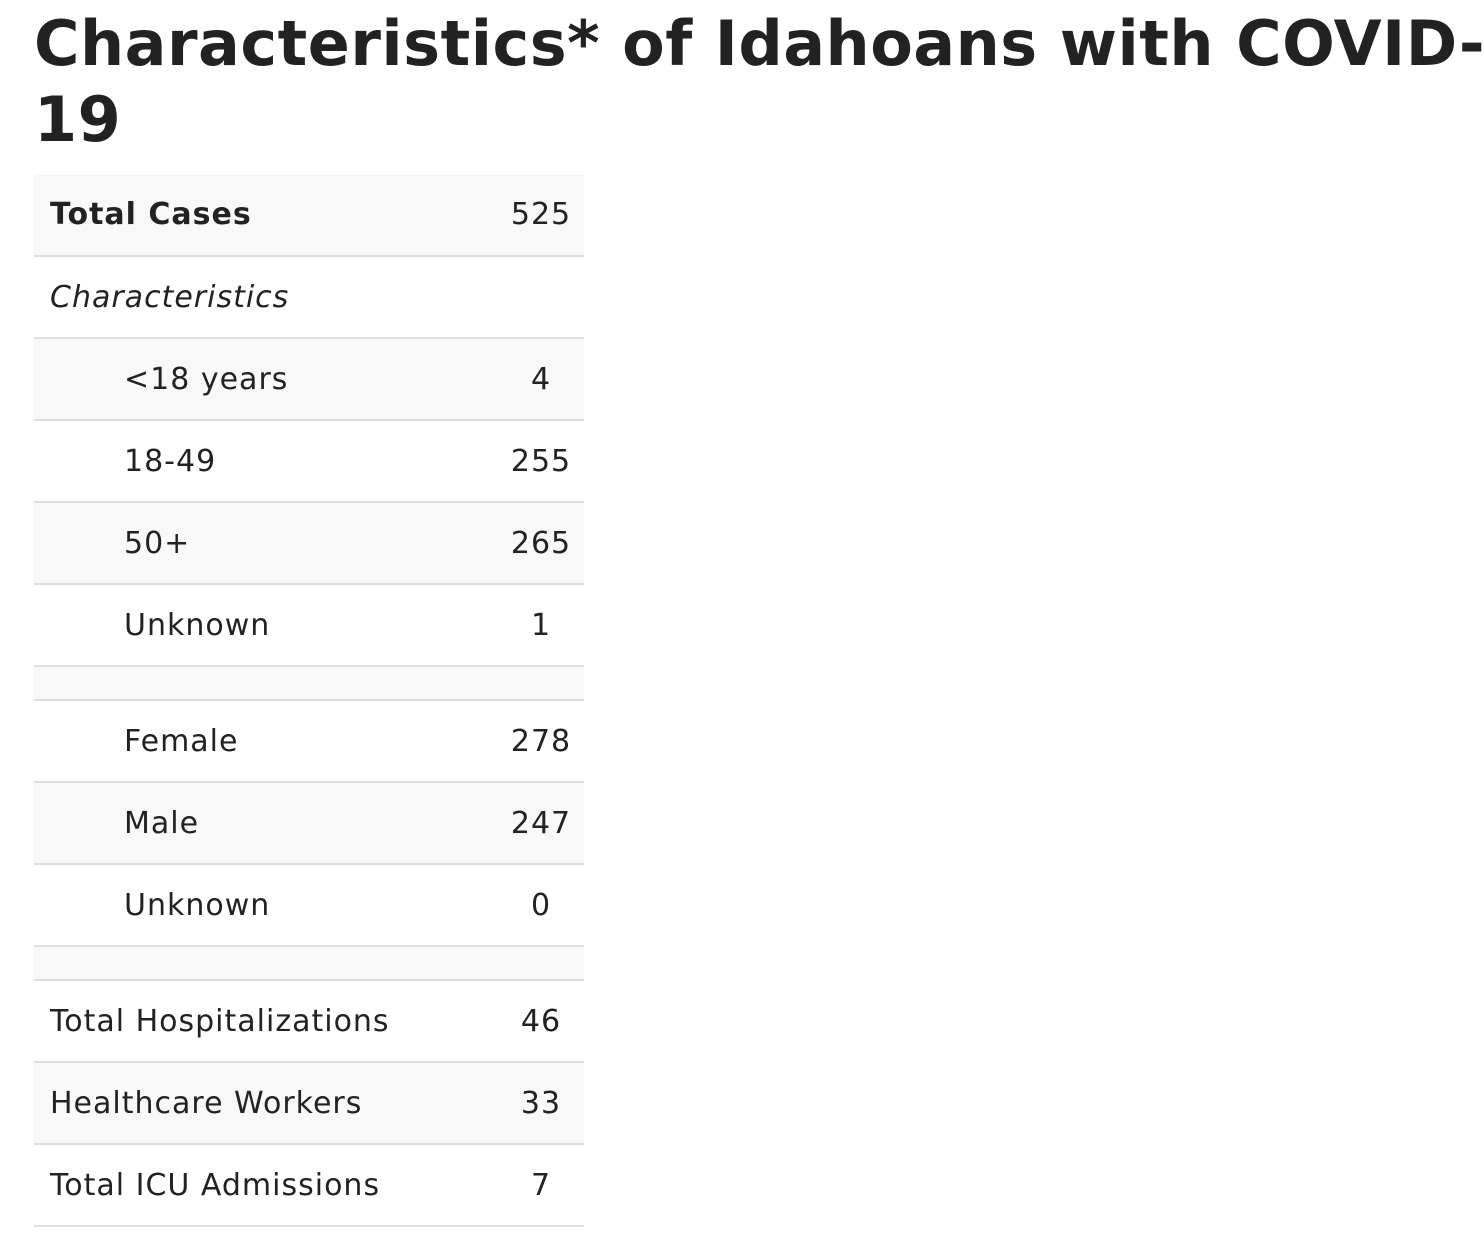  I want to click on totals-label: Healthcare Workers, so click(264, 1103).